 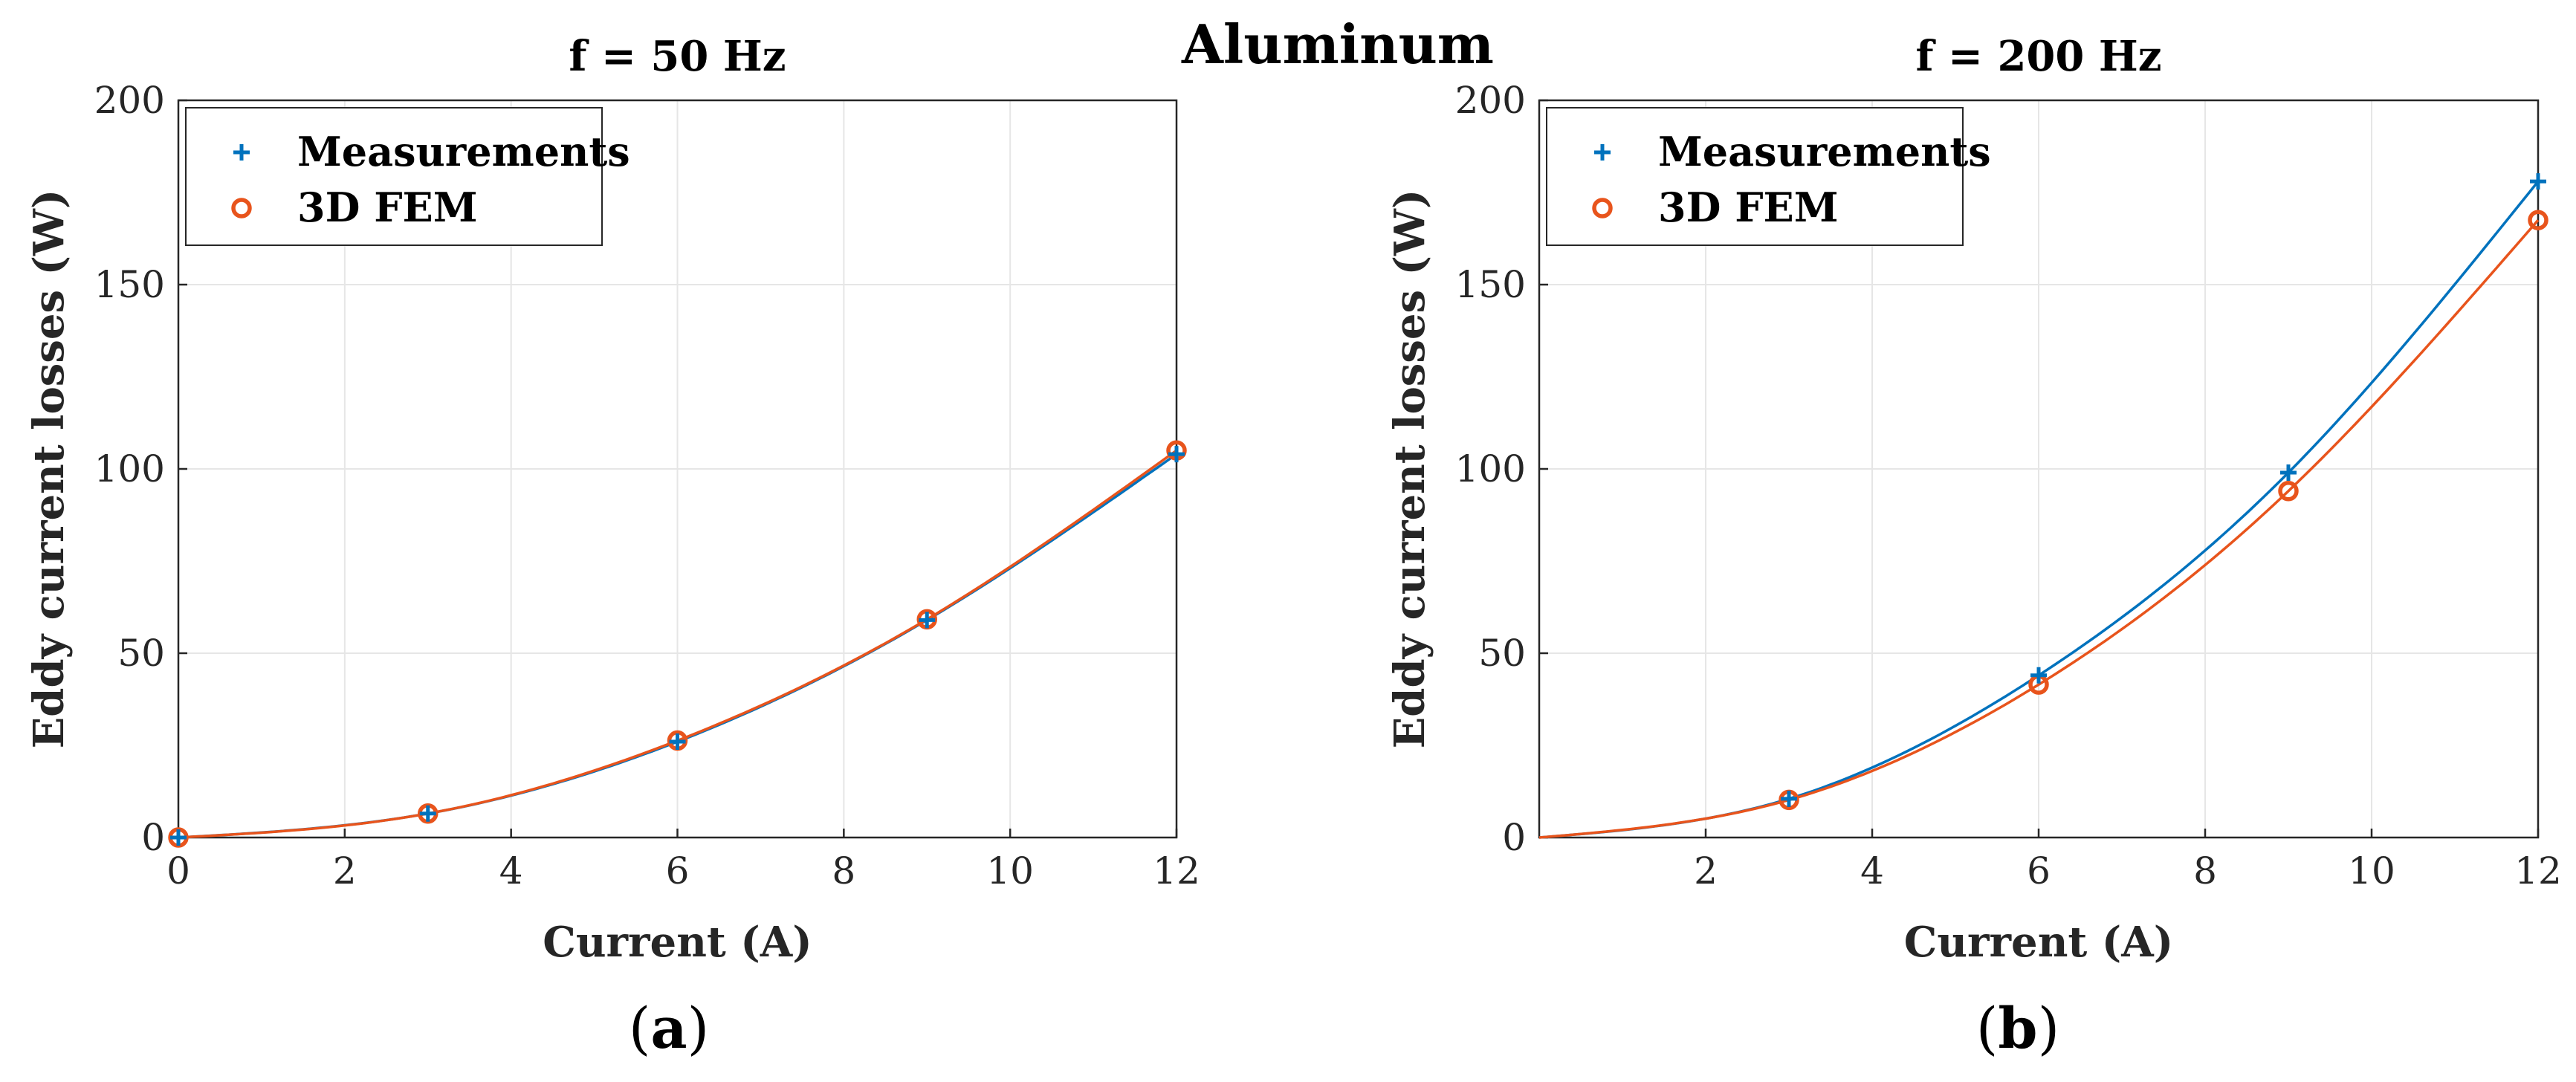 What do you see at coordinates (2038, 56) in the screenshot?
I see `chart-title: f = 200 Hz` at bounding box center [2038, 56].